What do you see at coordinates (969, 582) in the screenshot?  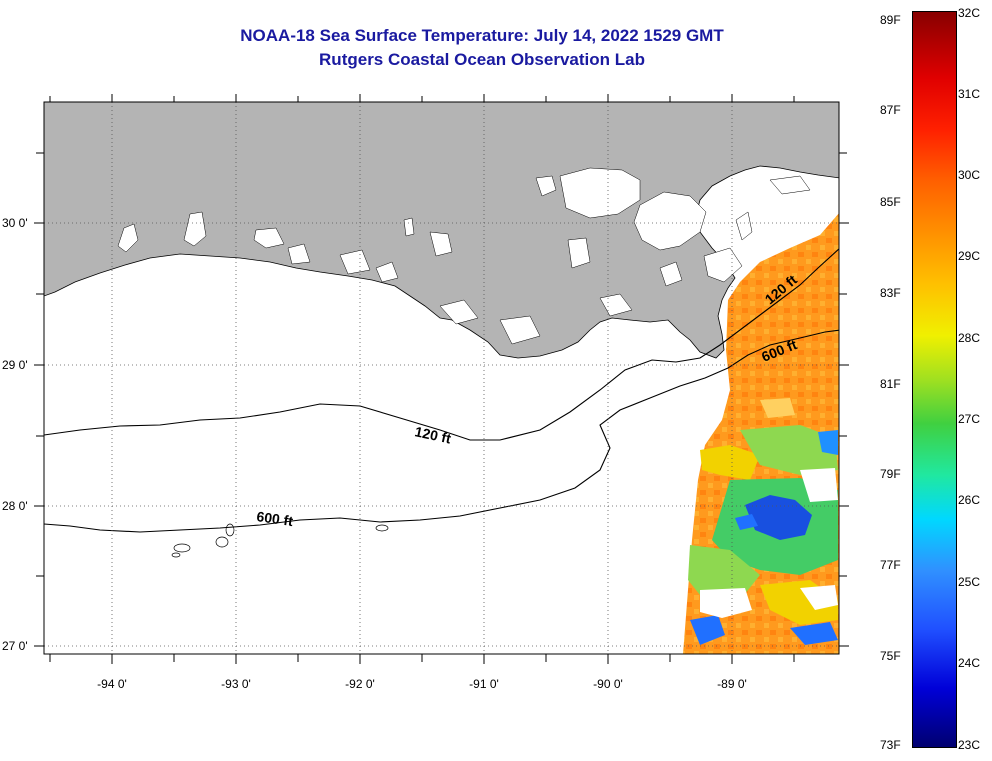 I see `colorbar-label-25c: 25C` at bounding box center [969, 582].